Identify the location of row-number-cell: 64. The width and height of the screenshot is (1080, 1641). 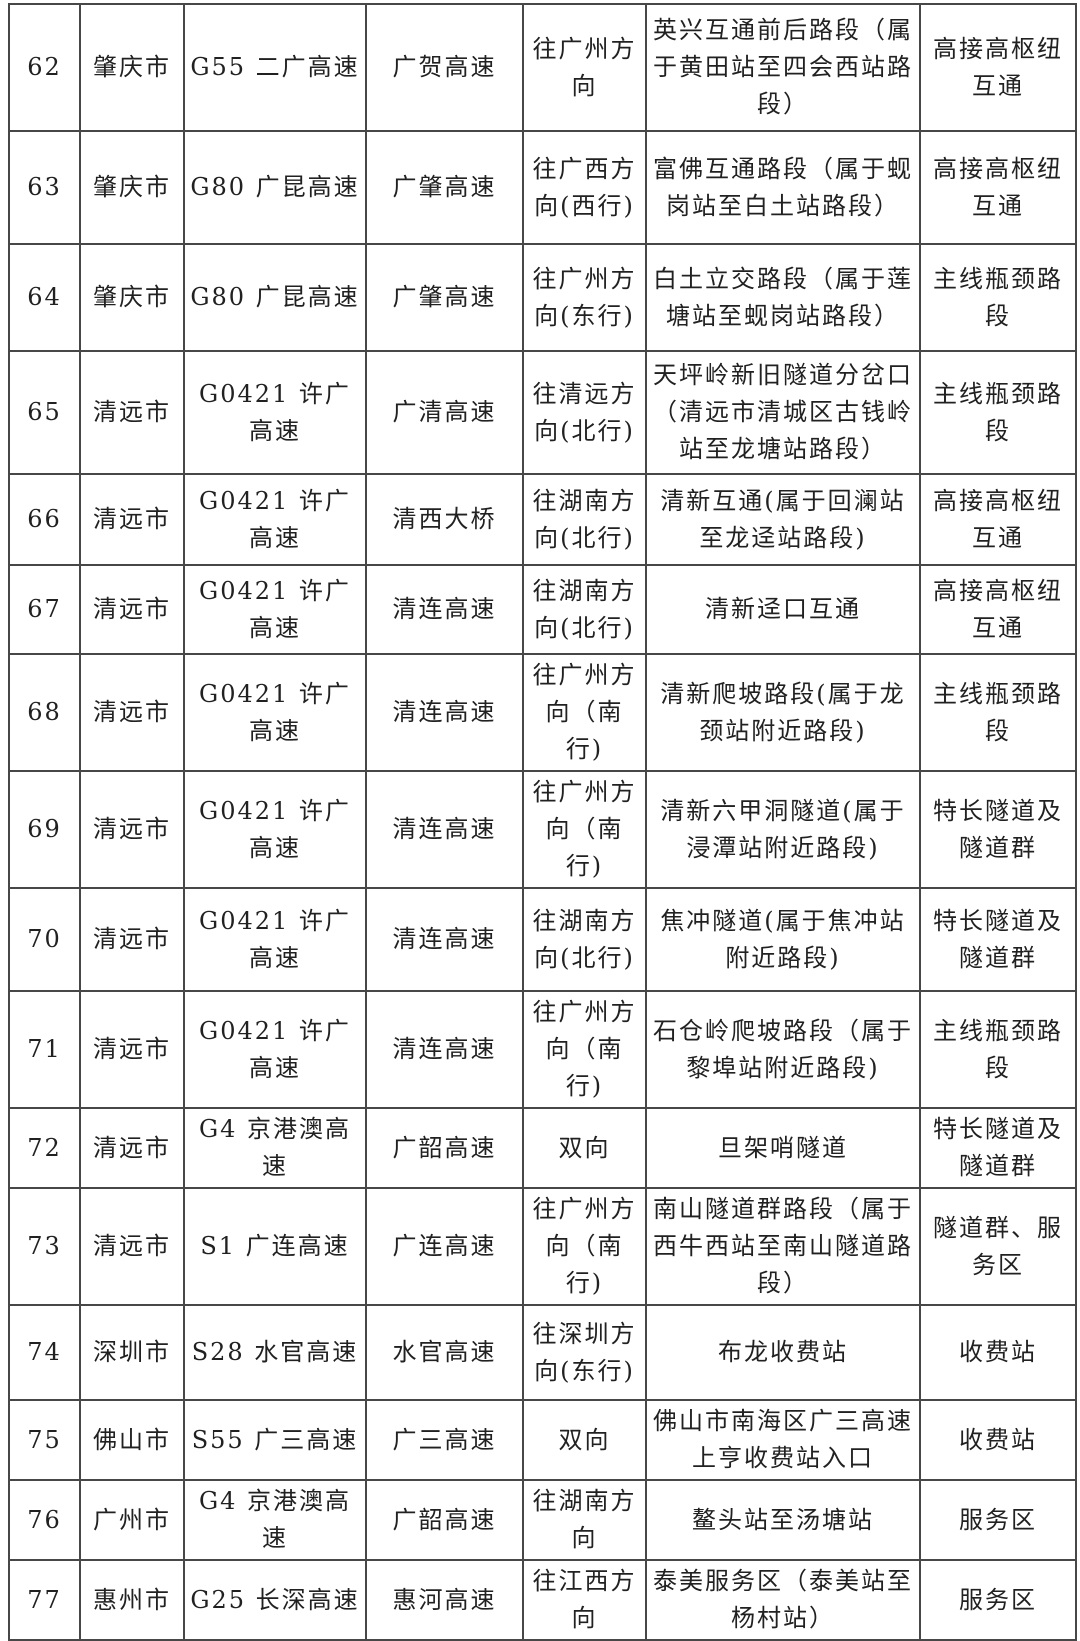
(44, 297).